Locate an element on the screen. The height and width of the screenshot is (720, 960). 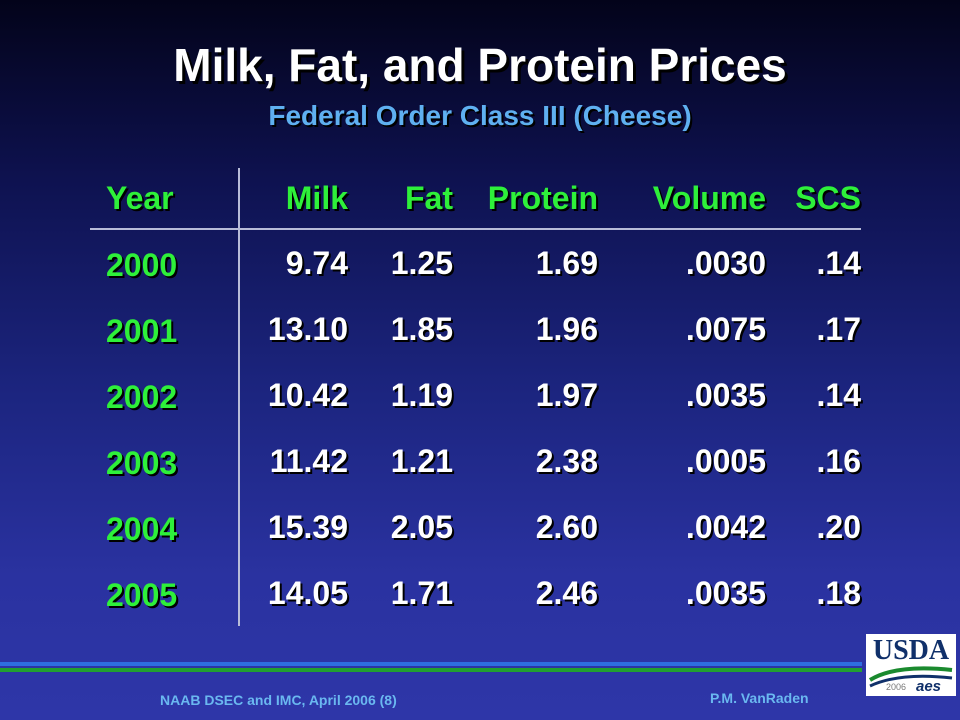
cell-milk: 9.74 is located at coordinates (316, 262).